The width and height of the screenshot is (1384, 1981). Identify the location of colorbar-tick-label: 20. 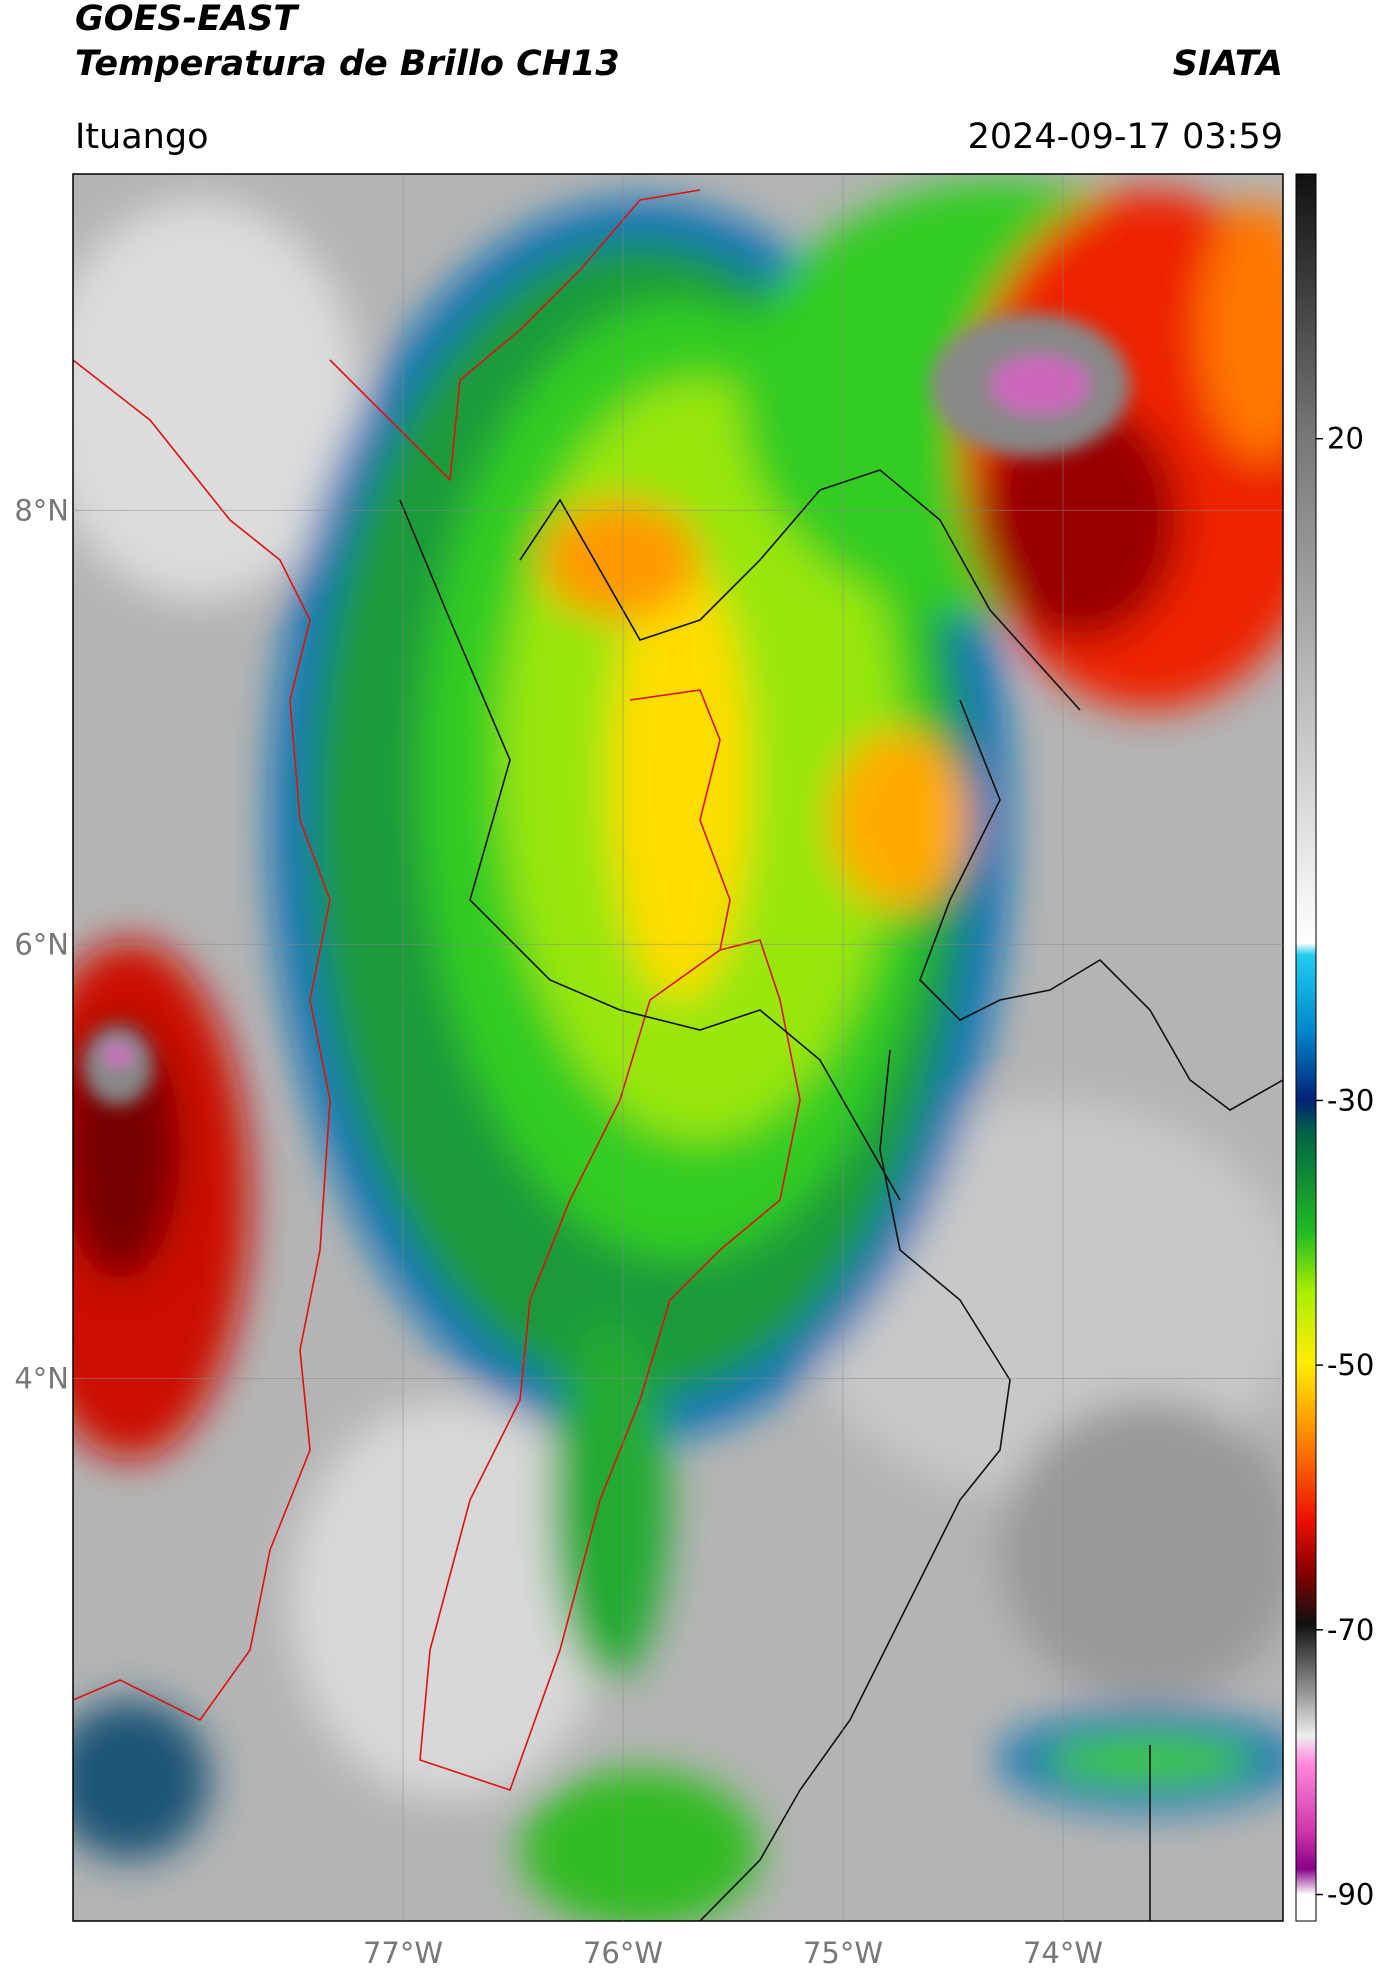
(1345, 439).